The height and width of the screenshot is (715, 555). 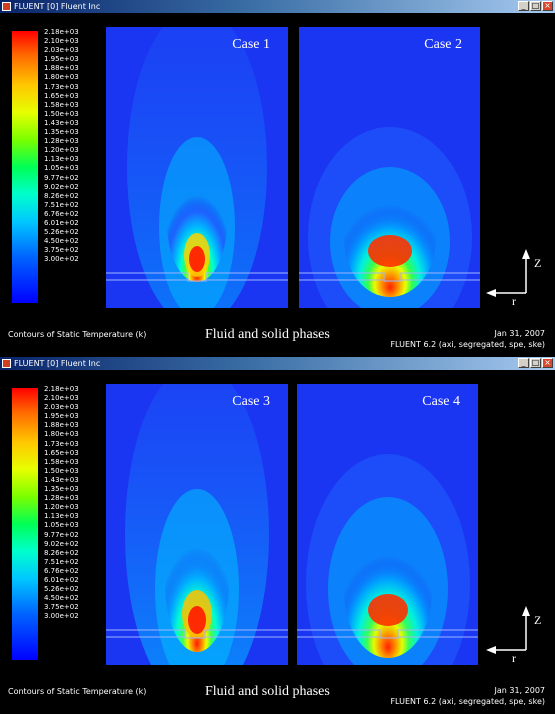 I want to click on contour-panel-case-3: Case 3, so click(x=197, y=524).